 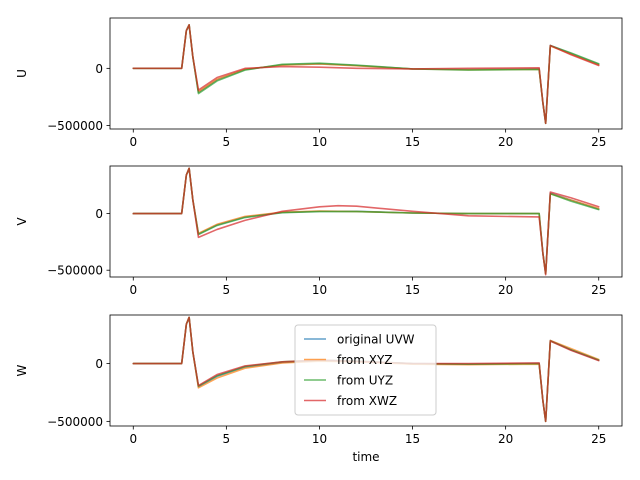 What do you see at coordinates (367, 401) in the screenshot?
I see `legend-entry-label: from XWZ` at bounding box center [367, 401].